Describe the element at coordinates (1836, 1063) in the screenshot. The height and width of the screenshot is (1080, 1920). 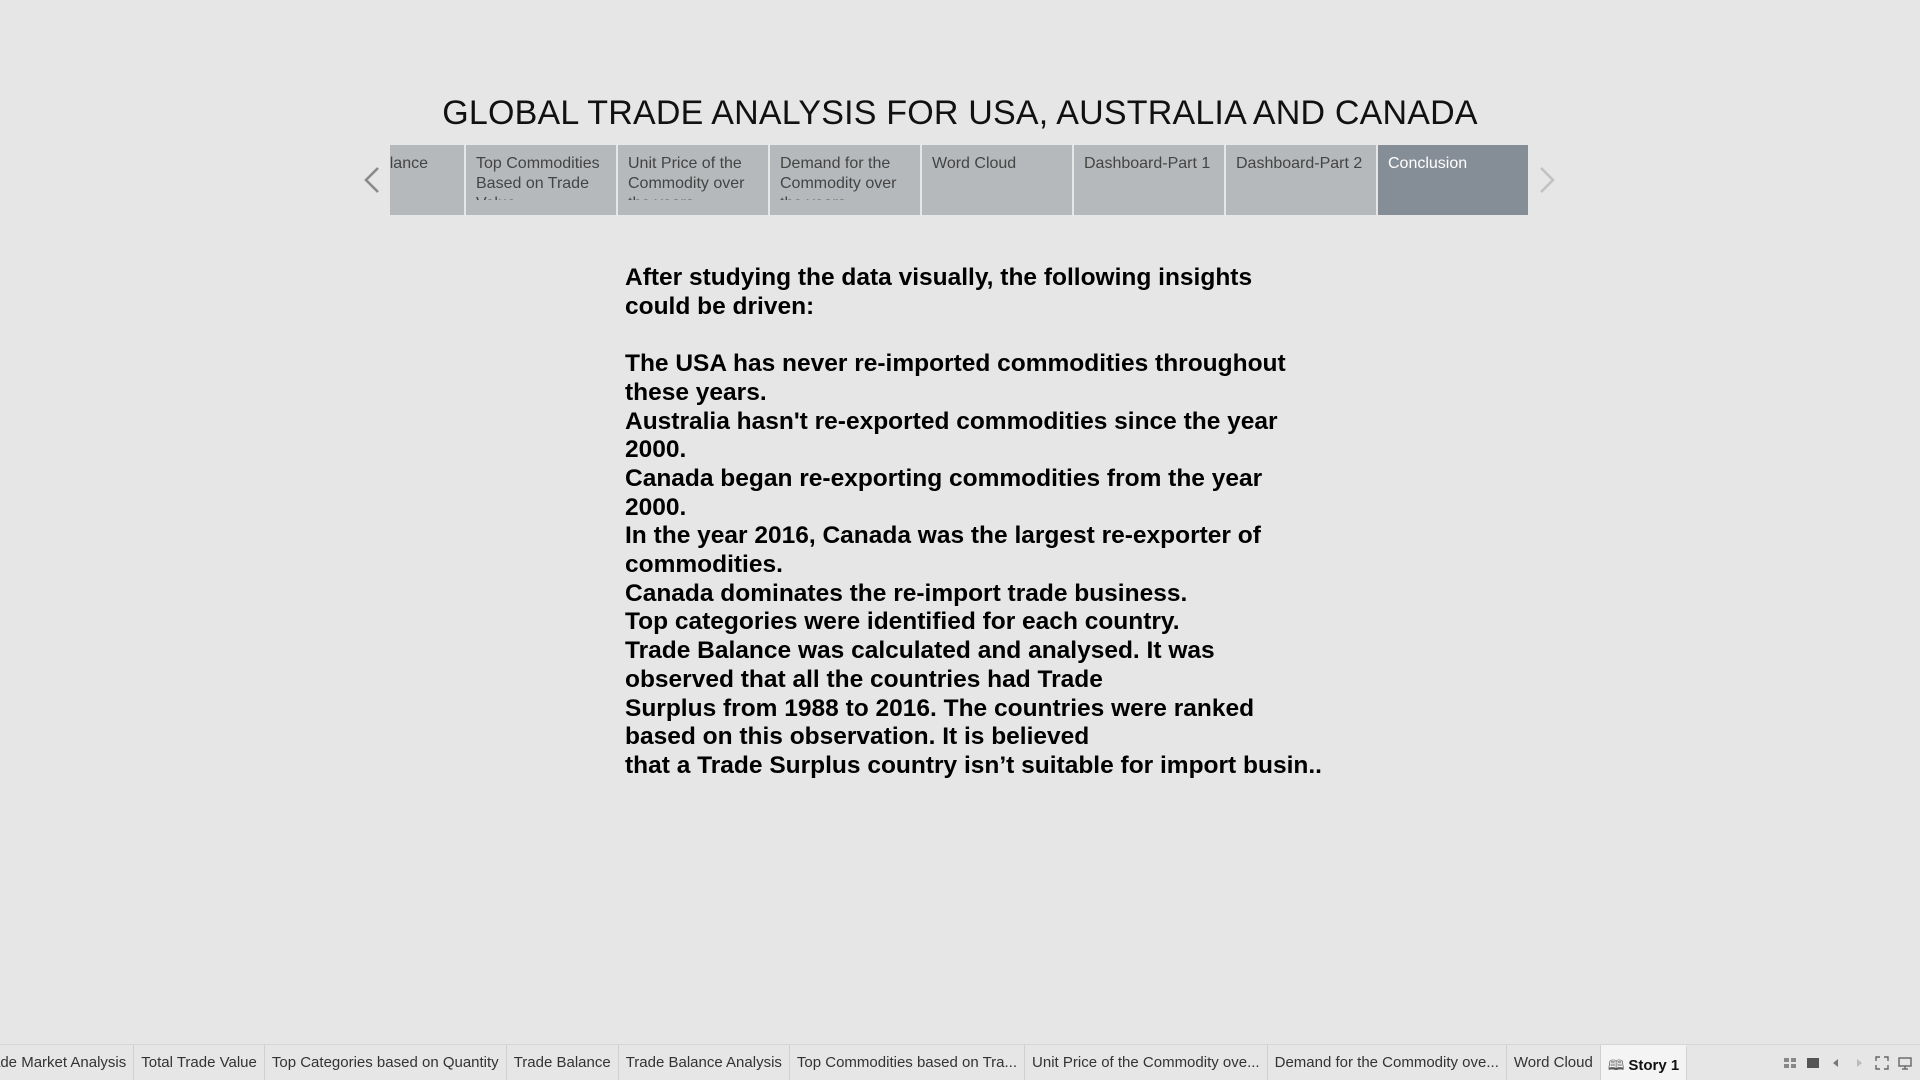
I see `prev-sheet-icon` at that location.